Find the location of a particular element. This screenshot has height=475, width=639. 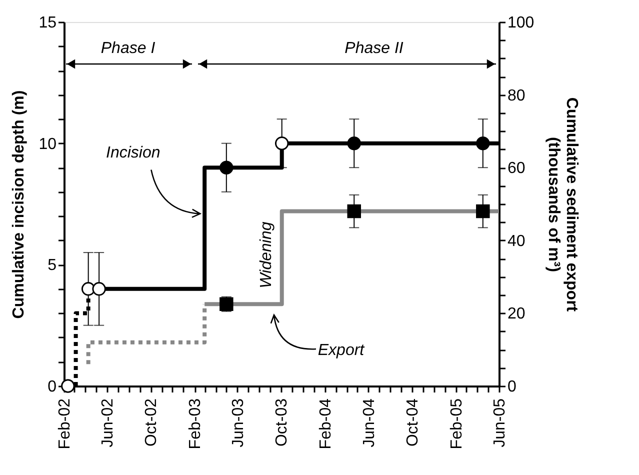

annotation: Phase I is located at coordinates (128, 48).